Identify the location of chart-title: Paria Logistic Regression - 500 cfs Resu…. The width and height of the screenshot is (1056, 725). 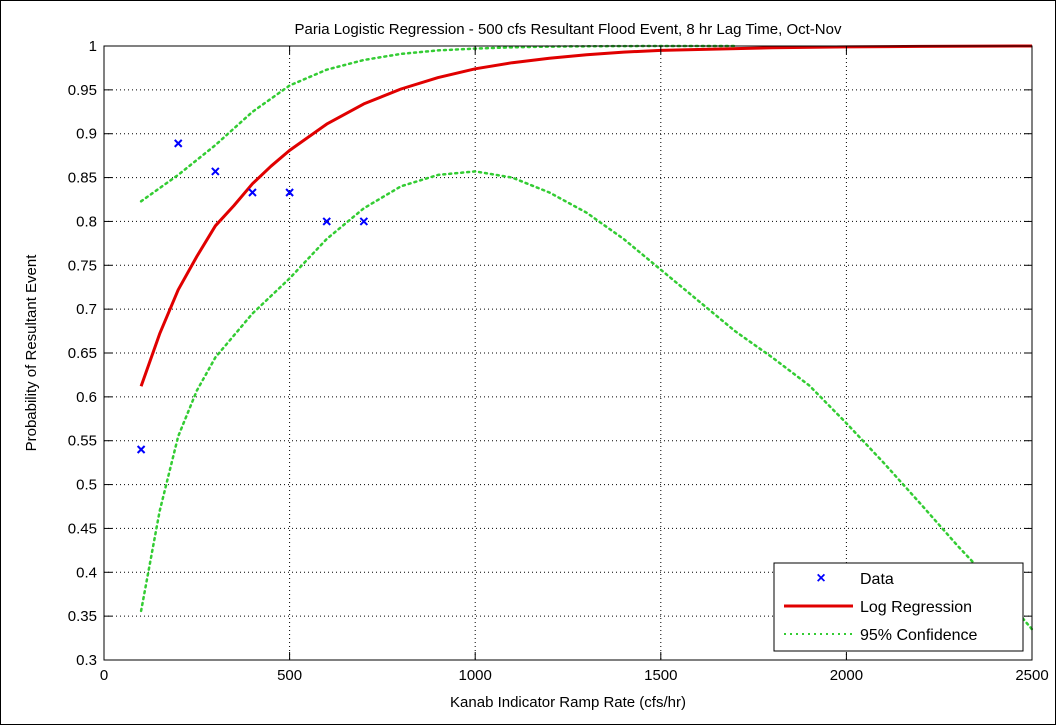
(568, 29).